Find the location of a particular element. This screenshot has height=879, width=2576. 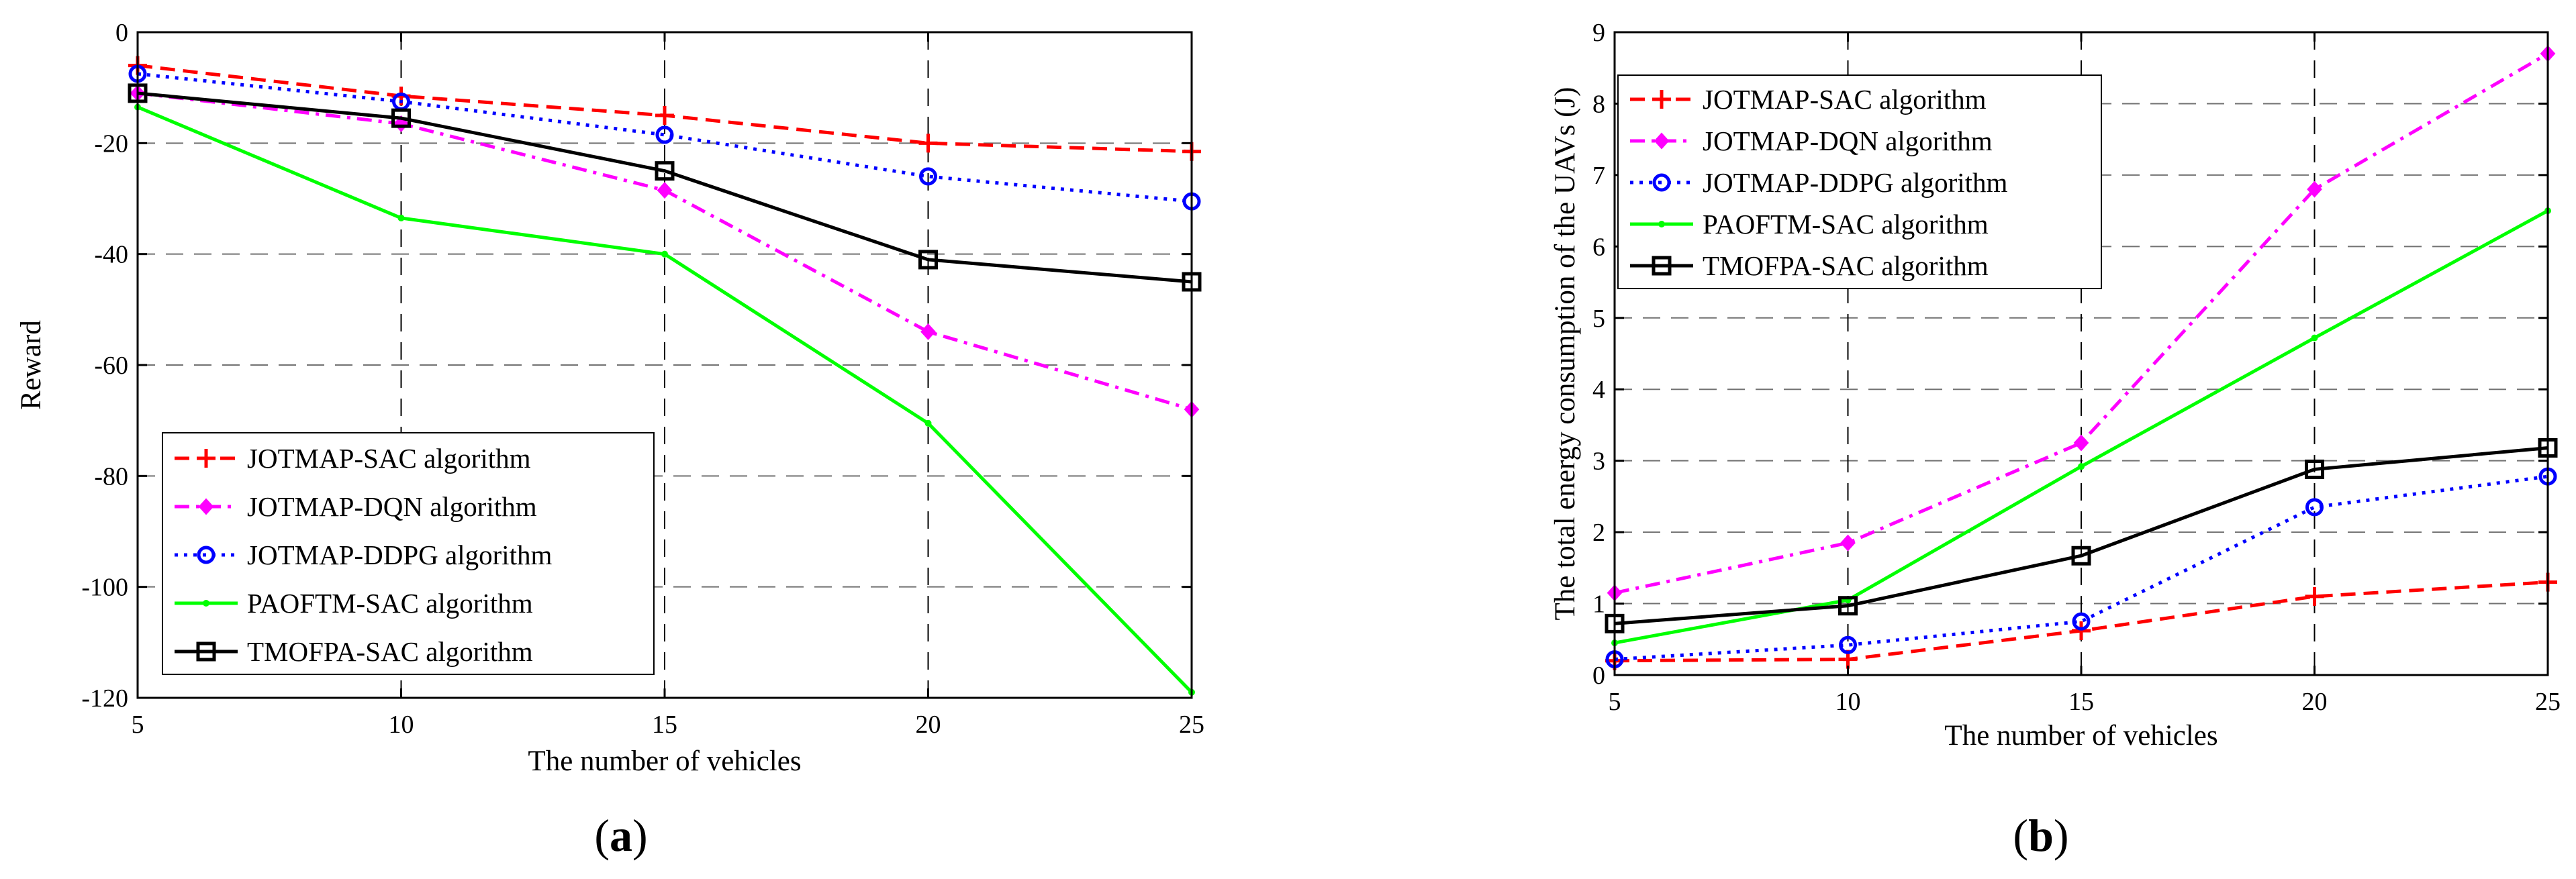

b-xtick-label: 25 is located at coordinates (2548, 702).